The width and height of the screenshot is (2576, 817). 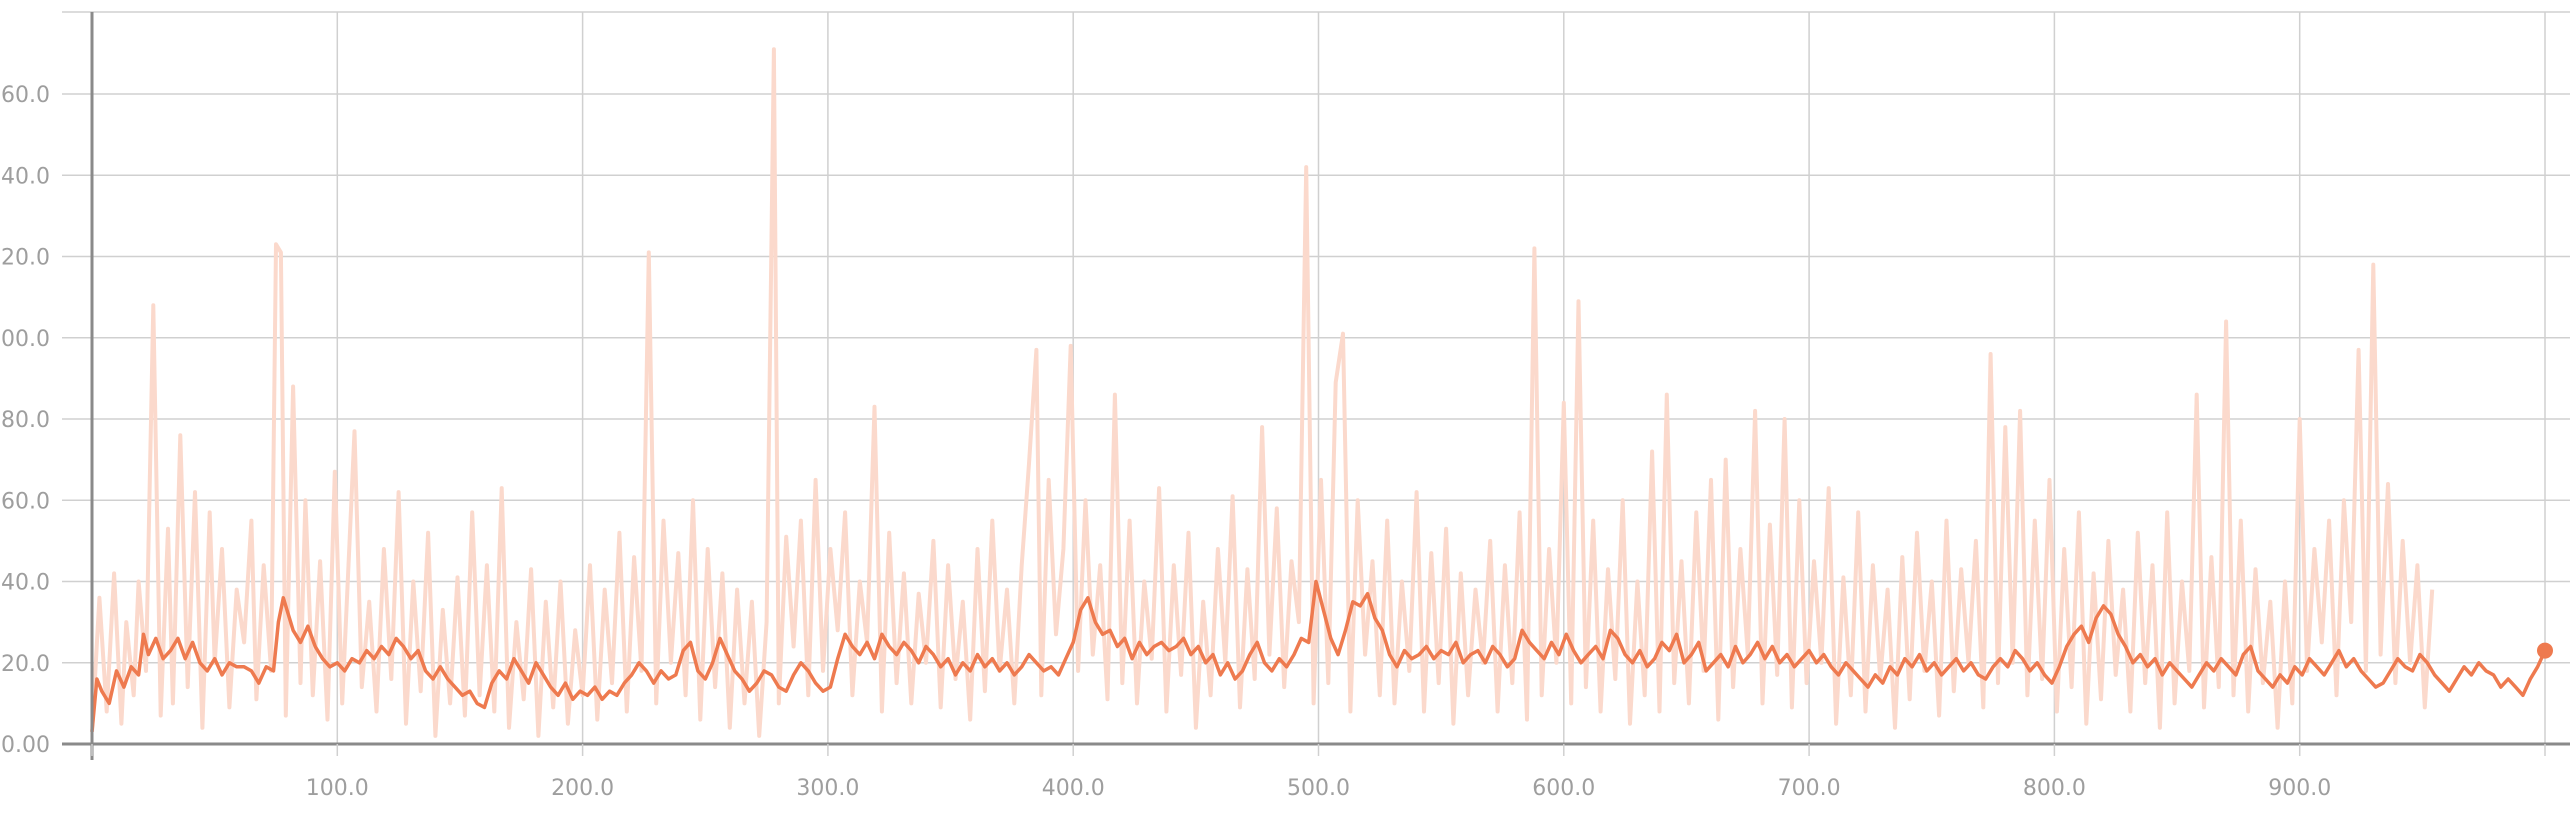 What do you see at coordinates (25, 95) in the screenshot?
I see `y-tick-label: 160.0` at bounding box center [25, 95].